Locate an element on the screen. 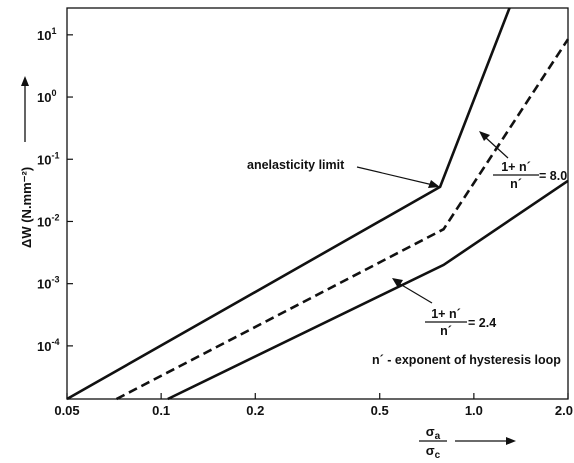 Image resolution: width=574 pixels, height=463 pixels. anelasticity-arrowhead is located at coordinates (434, 184).